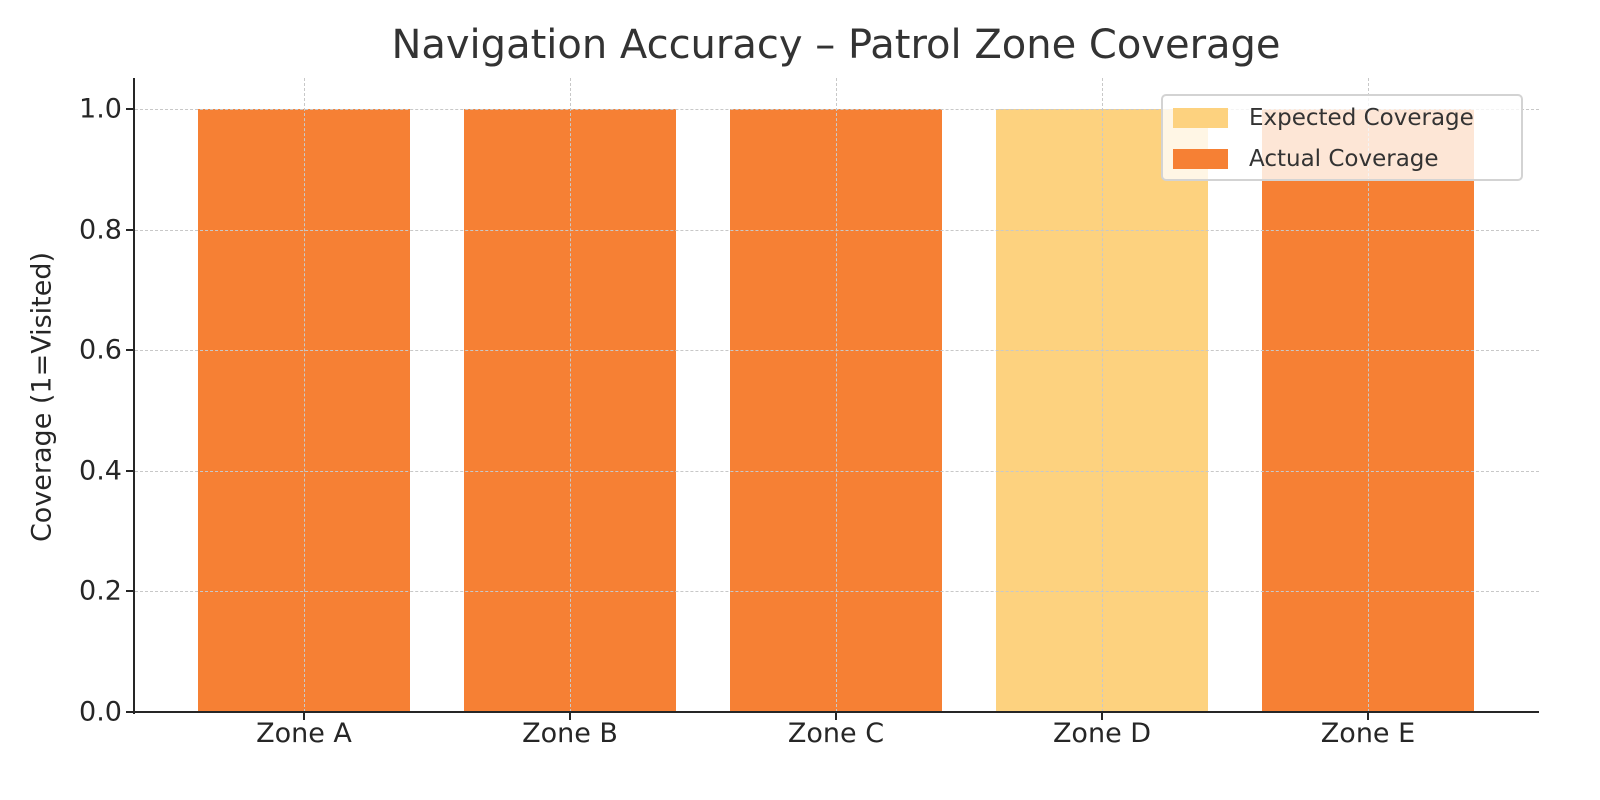 Image resolution: width=1600 pixels, height=800 pixels. What do you see at coordinates (100, 230) in the screenshot?
I see `y-tick-label: 0.8` at bounding box center [100, 230].